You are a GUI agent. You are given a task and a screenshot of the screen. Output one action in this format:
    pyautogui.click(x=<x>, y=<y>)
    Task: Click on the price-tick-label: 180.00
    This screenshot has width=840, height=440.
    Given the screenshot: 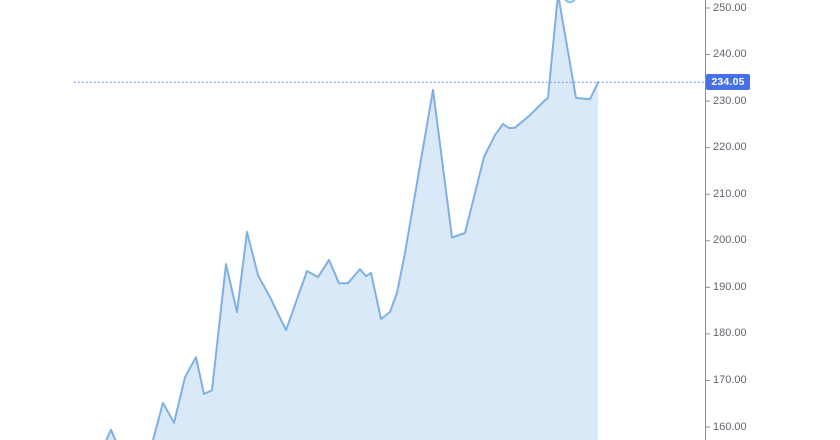 What is the action you would take?
    pyautogui.click(x=730, y=333)
    